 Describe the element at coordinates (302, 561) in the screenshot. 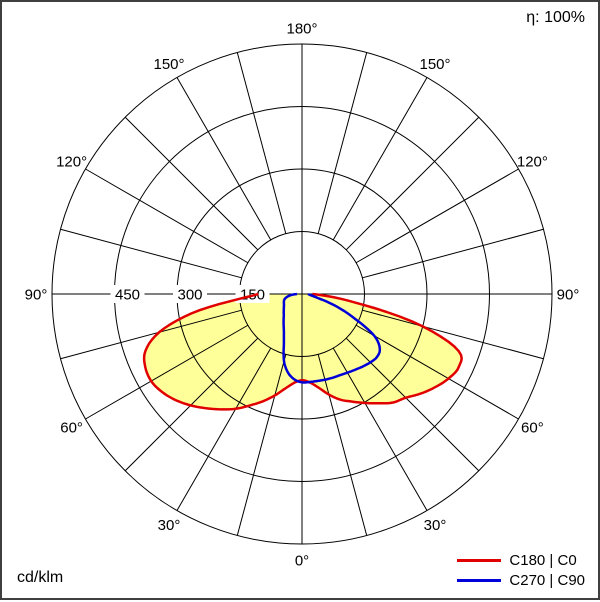

I see `angle-label: 0°` at that location.